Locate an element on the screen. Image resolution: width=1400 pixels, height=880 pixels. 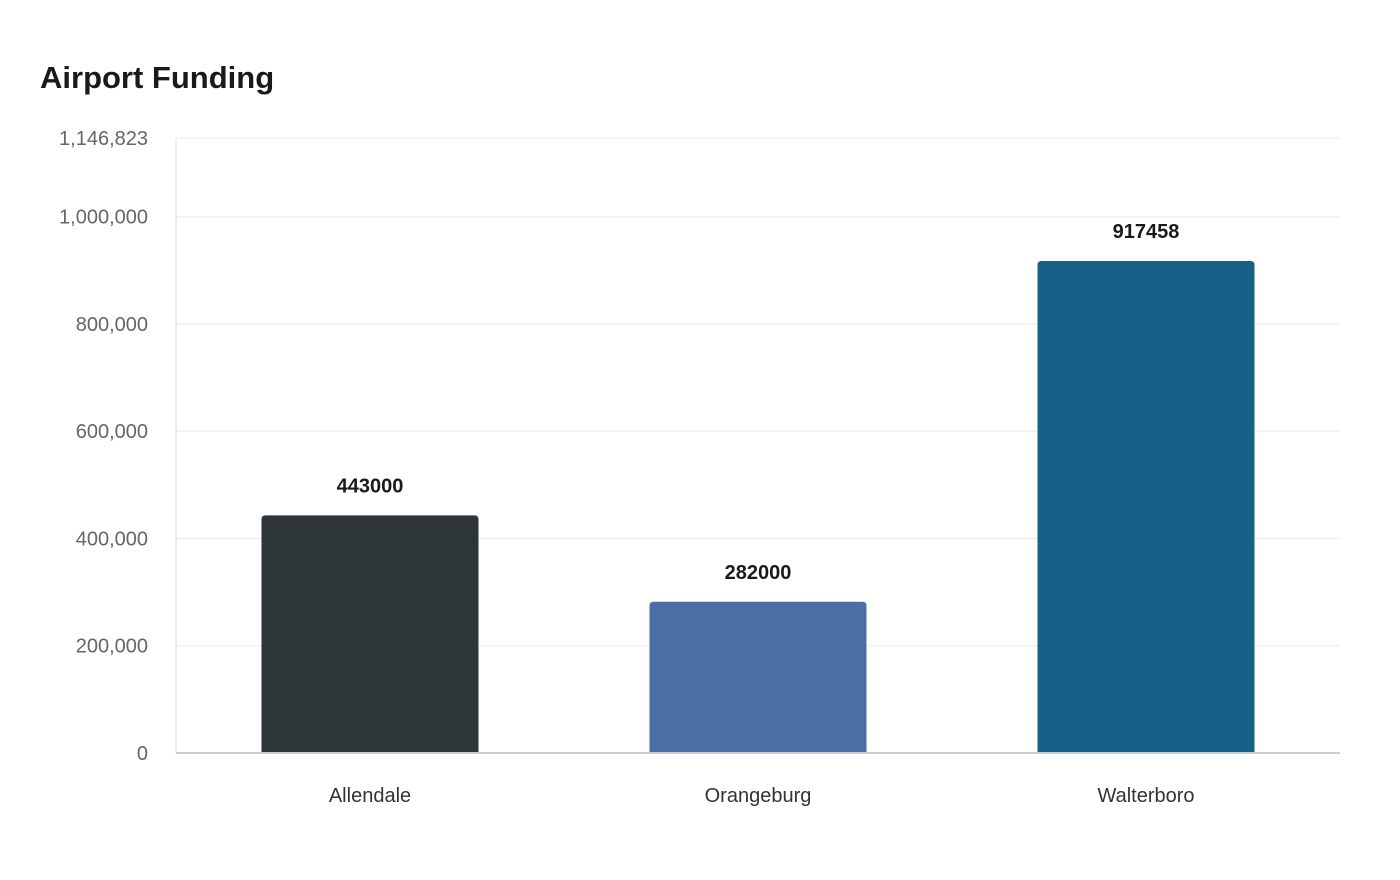
x-tick-label: Walterboro is located at coordinates (1145, 796).